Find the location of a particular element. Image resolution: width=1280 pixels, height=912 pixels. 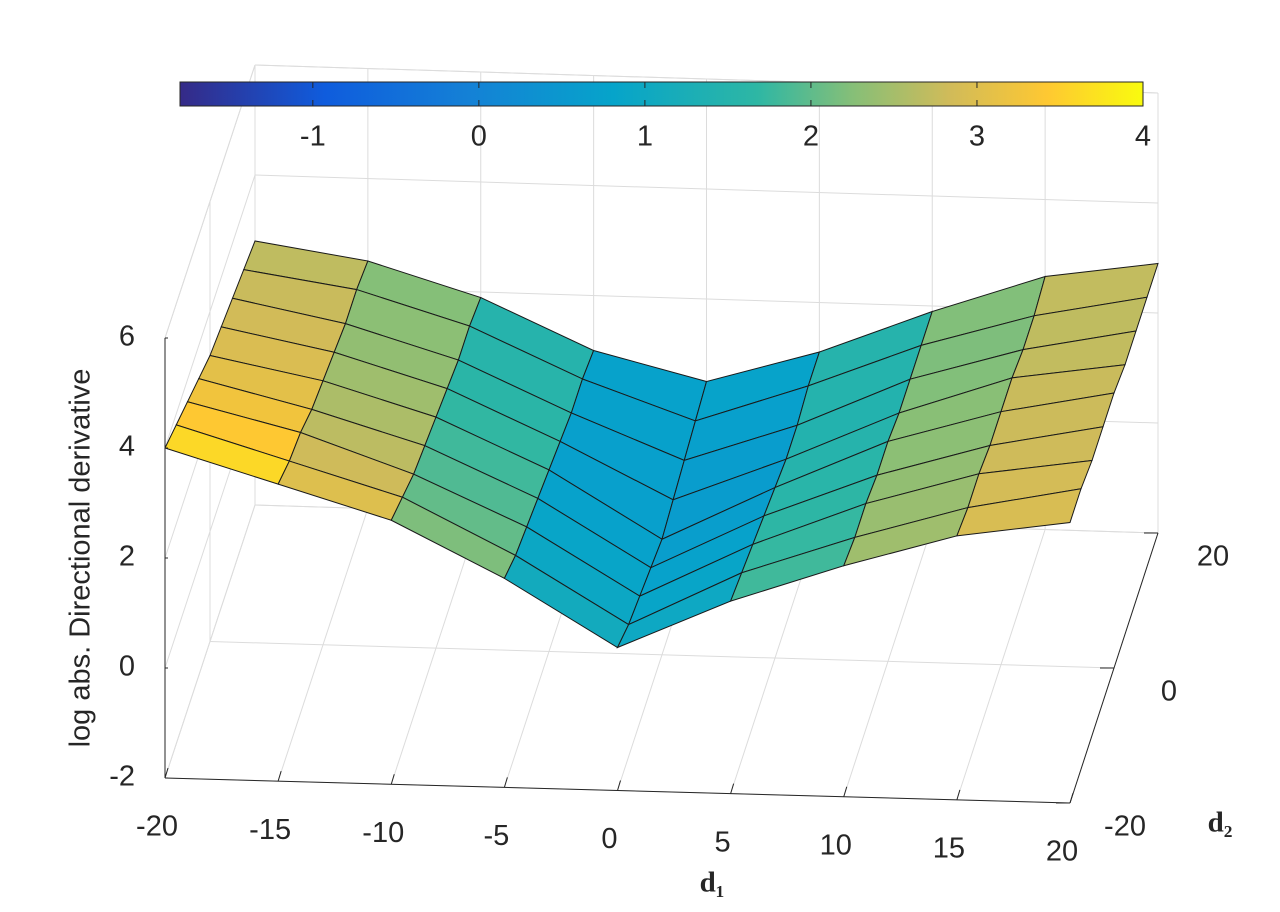

x-axis-label: d₁ is located at coordinates (712, 883).